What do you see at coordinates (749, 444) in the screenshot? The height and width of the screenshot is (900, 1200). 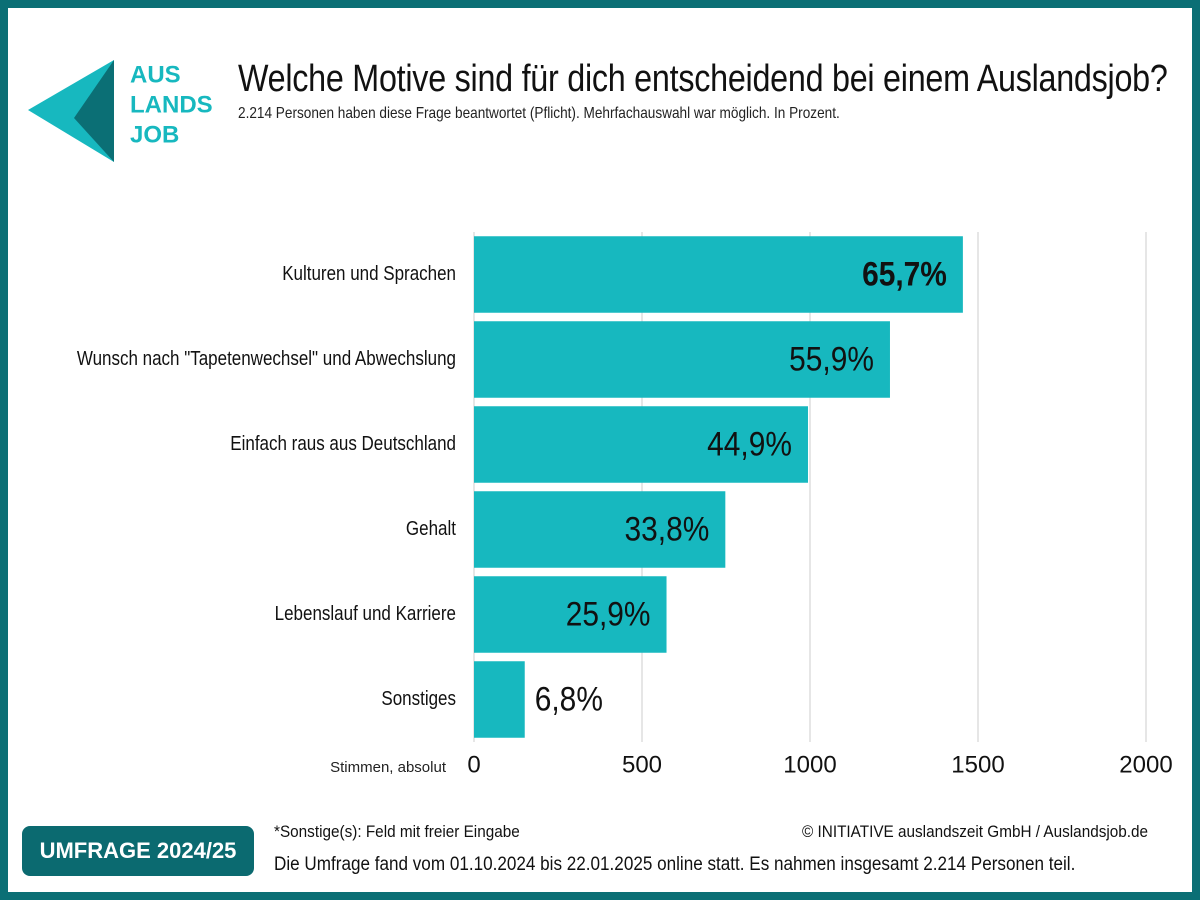 I see `value-label: 44,9%` at bounding box center [749, 444].